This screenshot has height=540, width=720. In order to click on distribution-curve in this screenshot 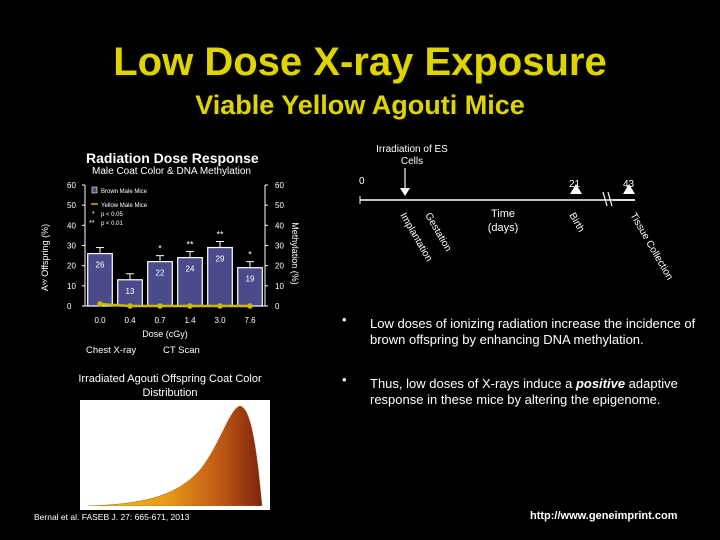, I will do `click(175, 456)`.